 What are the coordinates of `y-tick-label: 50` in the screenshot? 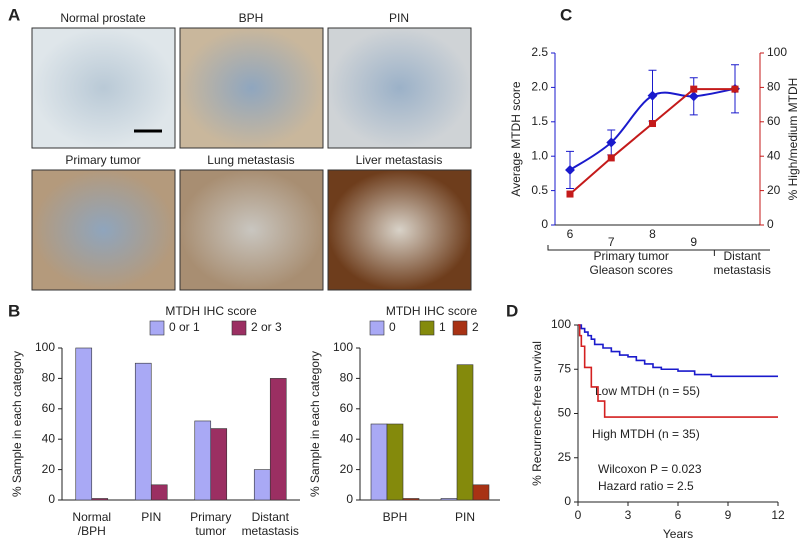 It's located at (565, 413).